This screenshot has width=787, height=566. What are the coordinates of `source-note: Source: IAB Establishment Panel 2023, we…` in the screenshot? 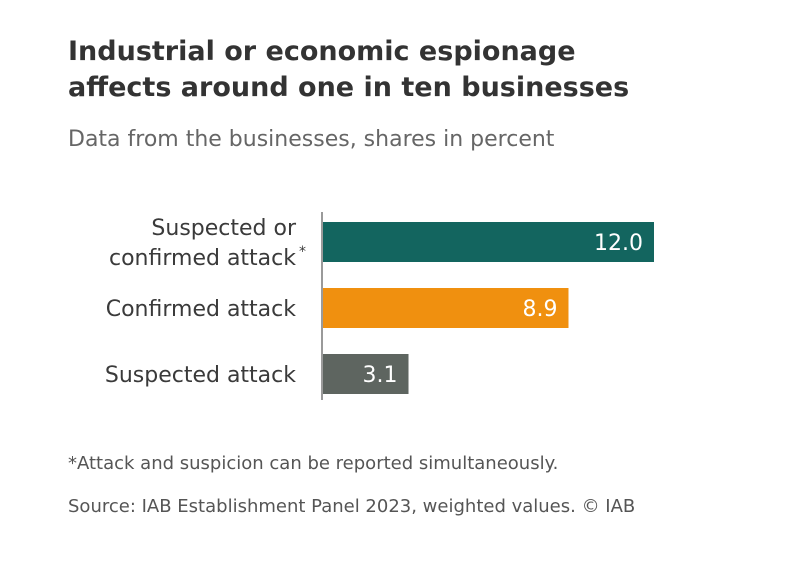 It's located at (352, 506).